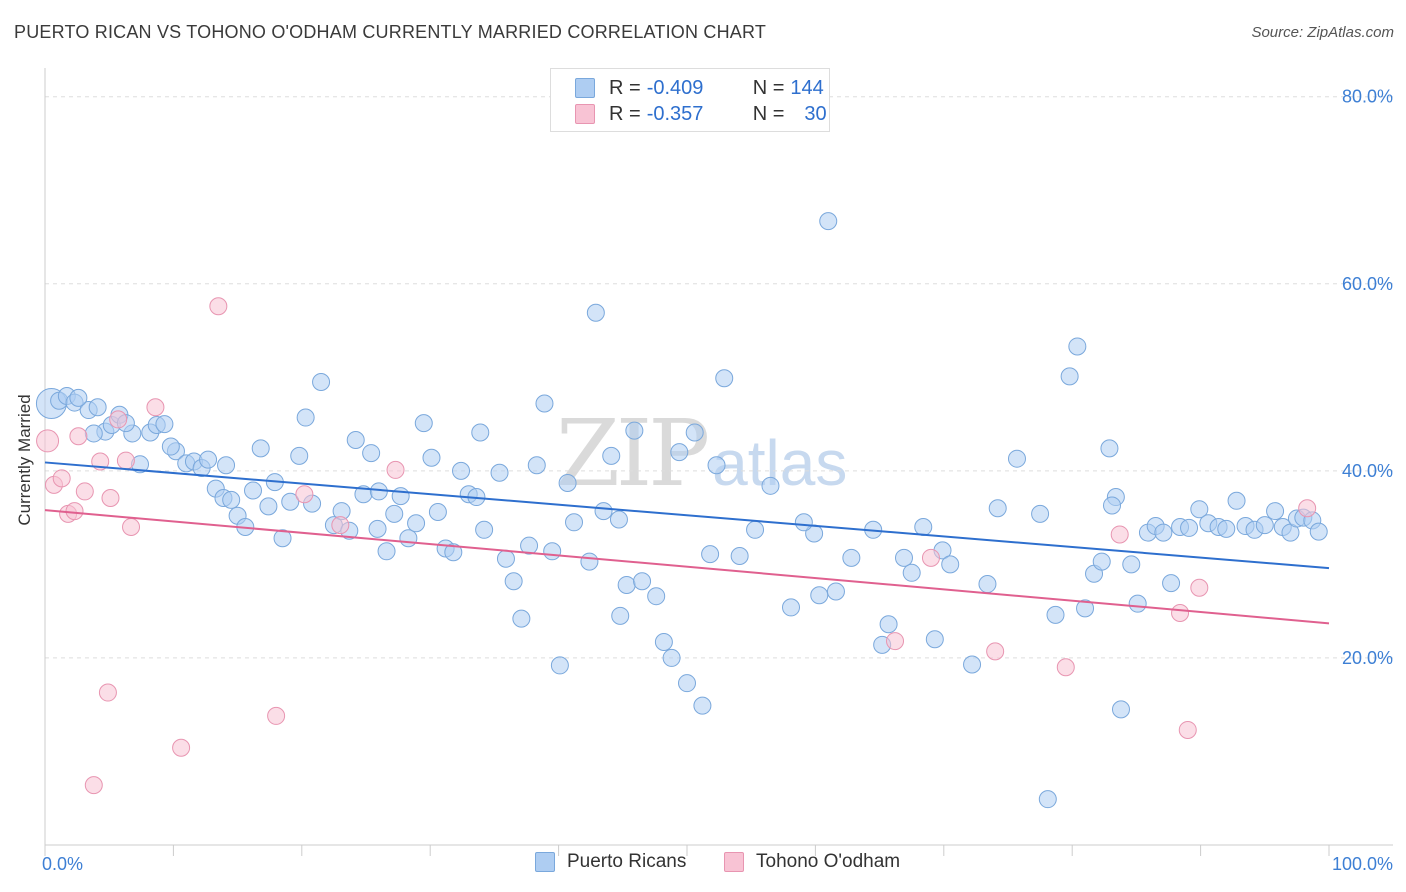 Image resolution: width=1406 pixels, height=892 pixels. What do you see at coordinates (24, 460) in the screenshot?
I see `y-axis-label: Currently Married` at bounding box center [24, 460].